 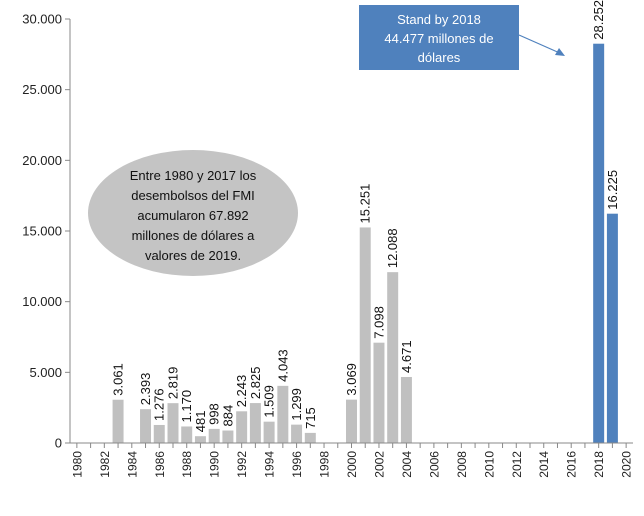 I want to click on x-tick-label: 1982, so click(x=105, y=464).